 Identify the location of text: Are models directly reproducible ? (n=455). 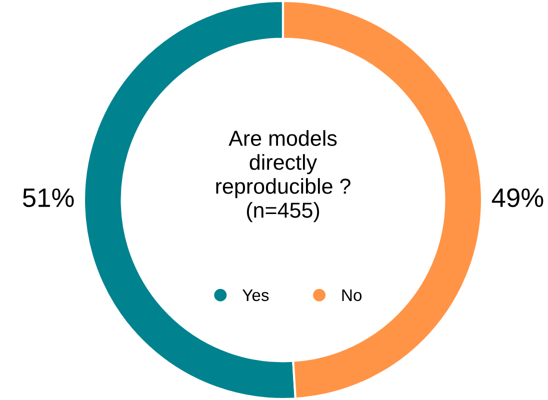
(283, 176).